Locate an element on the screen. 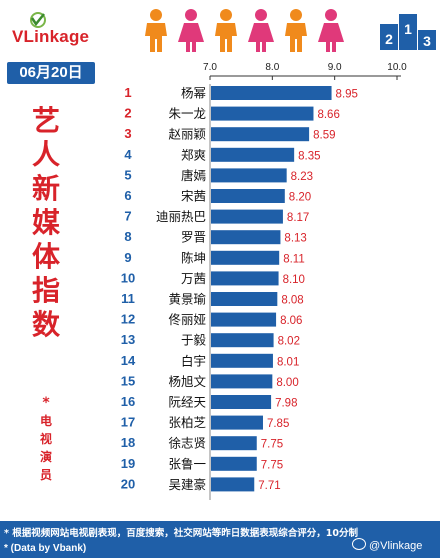 The height and width of the screenshot is (558, 440). rank-label: 5 is located at coordinates (127, 174).